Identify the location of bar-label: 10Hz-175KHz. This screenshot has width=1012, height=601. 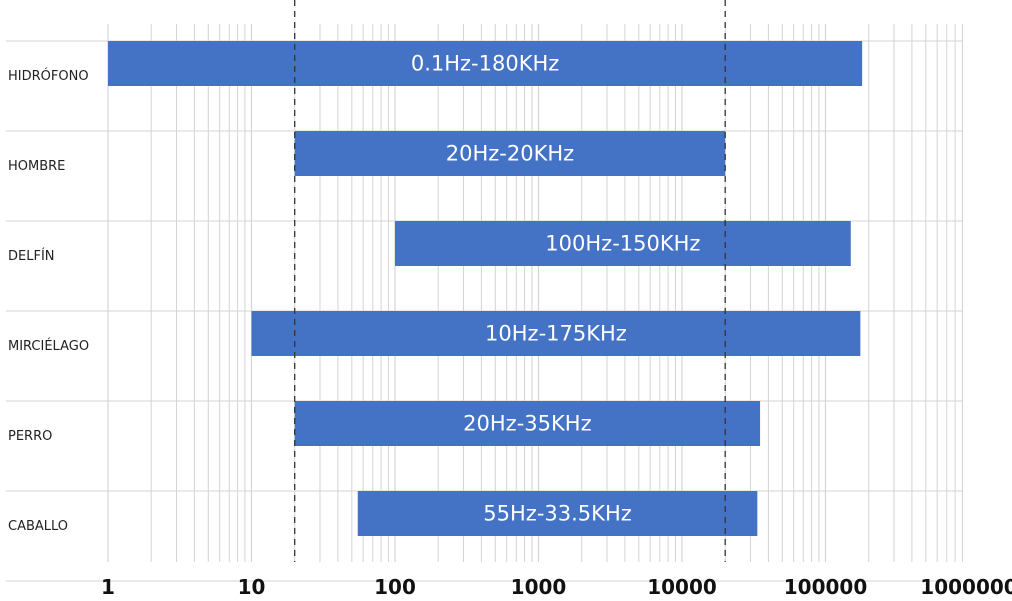
(556, 334).